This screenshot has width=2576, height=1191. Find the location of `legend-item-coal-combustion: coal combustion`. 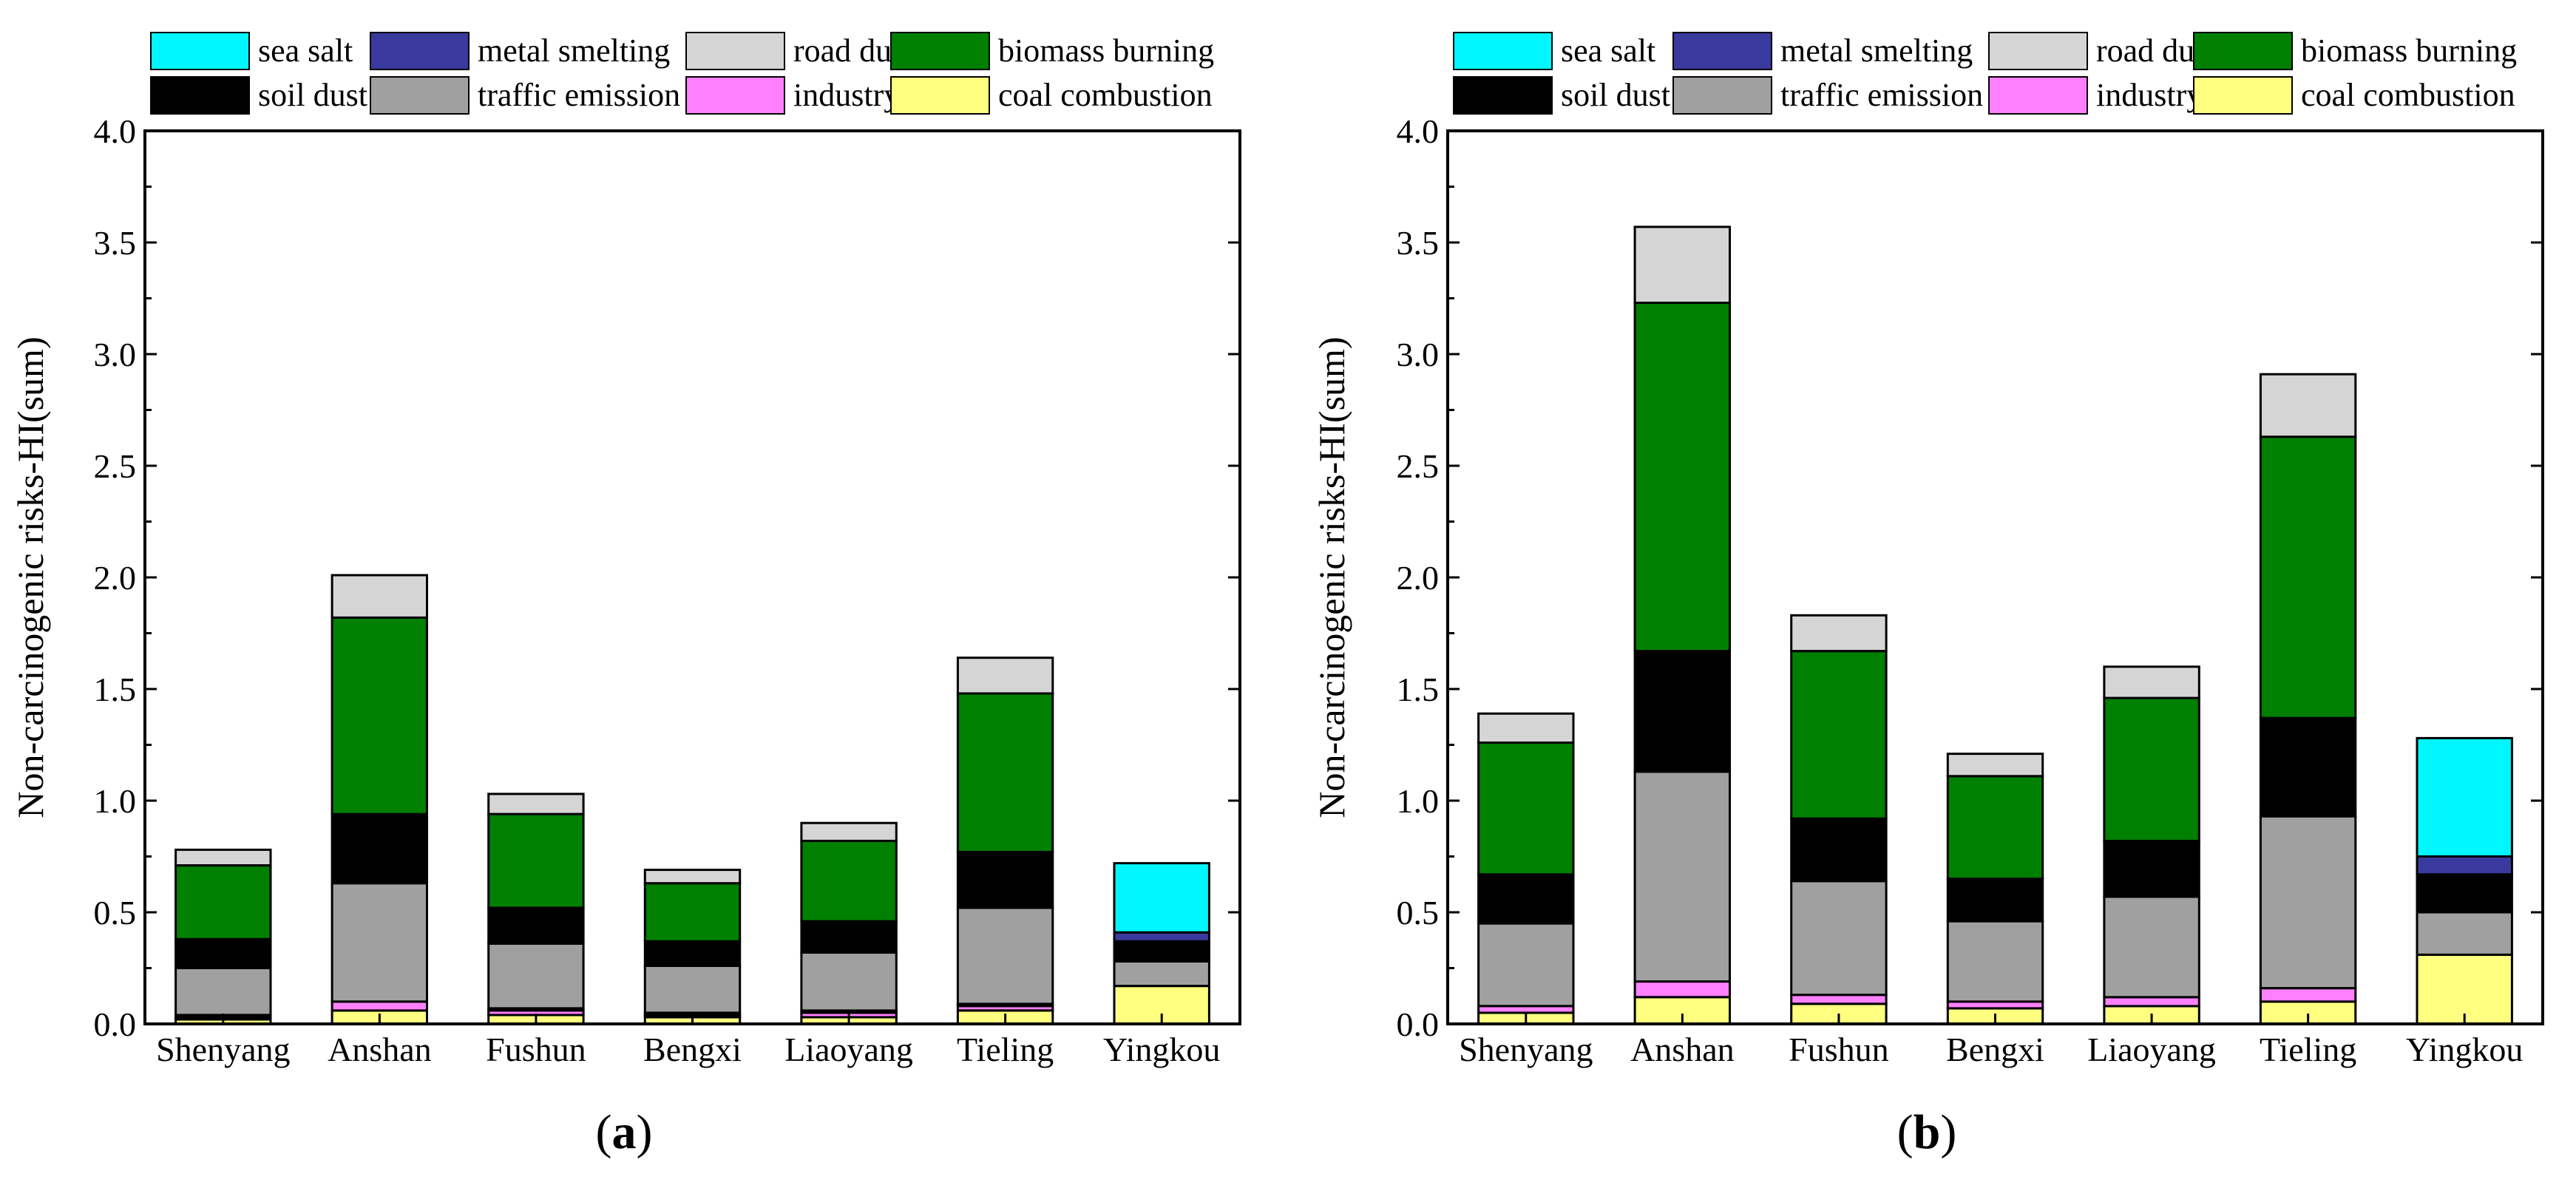

legend-item-coal-combustion: coal combustion is located at coordinates (2354, 95).